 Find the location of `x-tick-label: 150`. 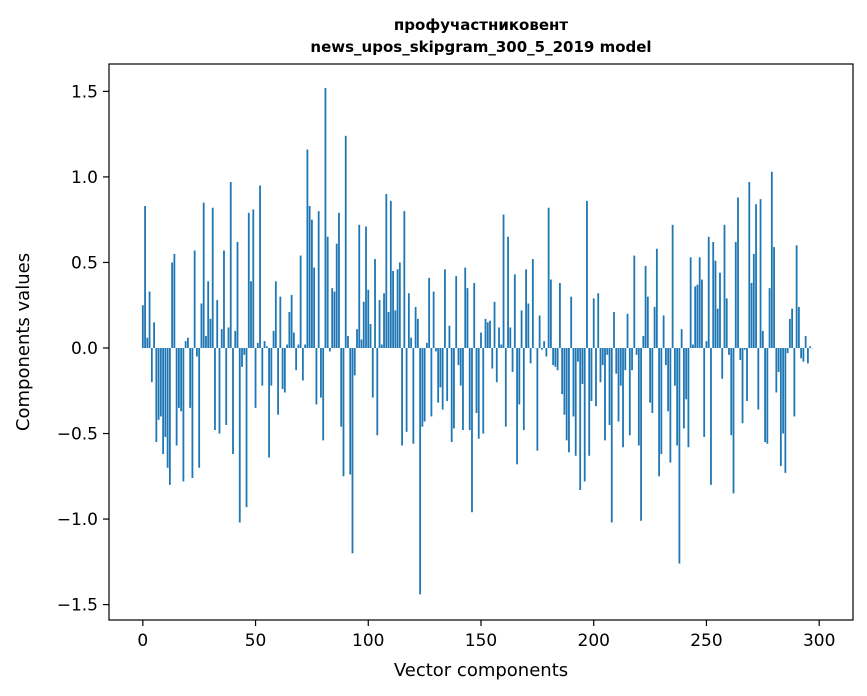

x-tick-label: 150 is located at coordinates (481, 641).